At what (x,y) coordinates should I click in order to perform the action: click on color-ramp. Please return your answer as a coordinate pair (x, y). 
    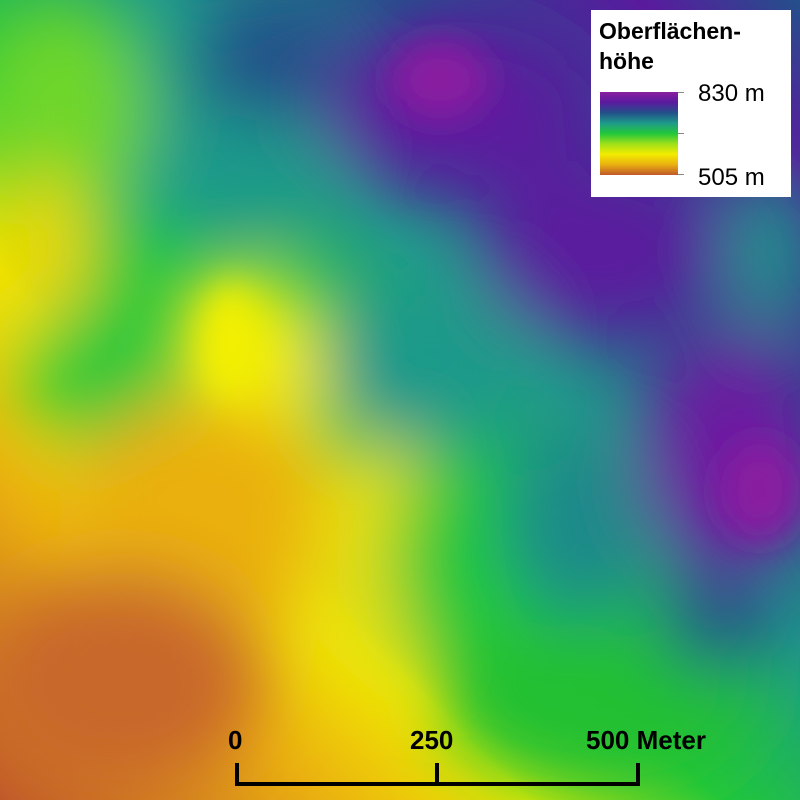
    Looking at the image, I should click on (639, 133).